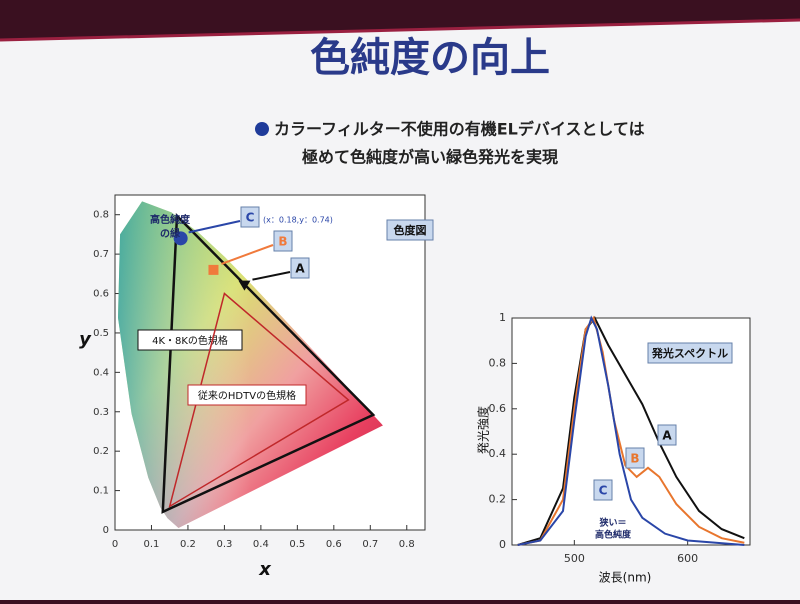  I want to click on legend-label: C, so click(603, 491).